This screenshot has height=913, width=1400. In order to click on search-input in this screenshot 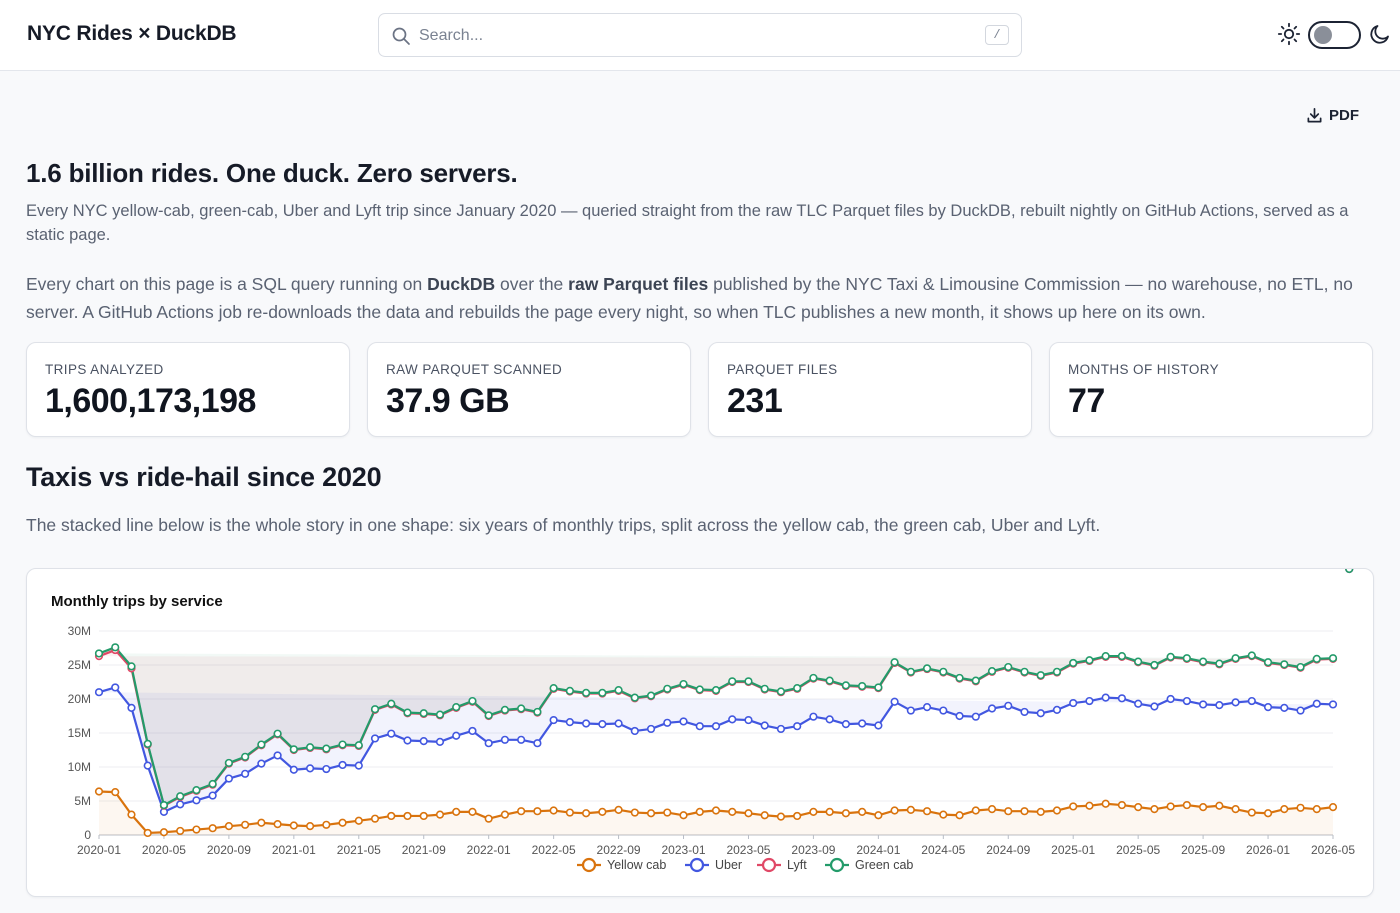, I will do `click(679, 36)`.